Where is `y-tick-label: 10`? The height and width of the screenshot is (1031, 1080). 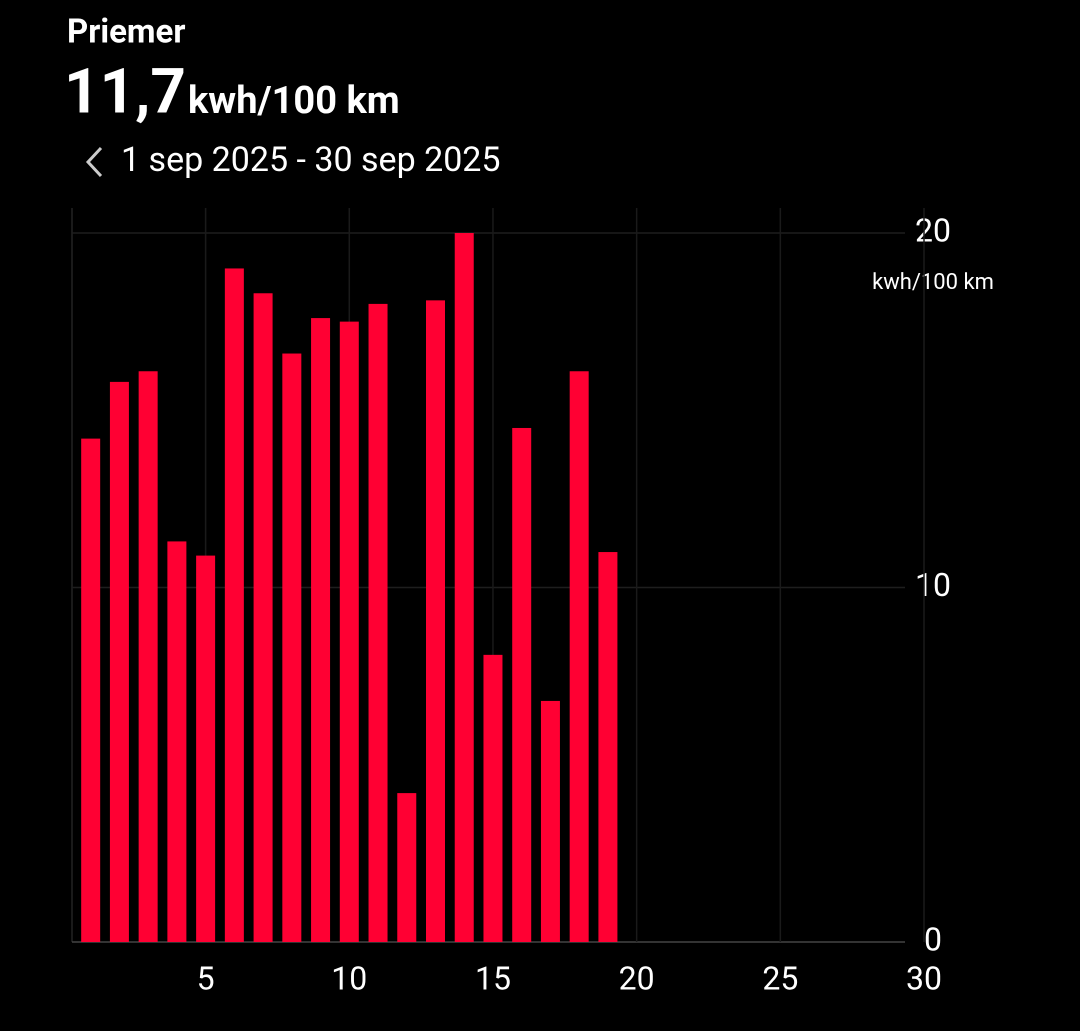
y-tick-label: 10 is located at coordinates (933, 585).